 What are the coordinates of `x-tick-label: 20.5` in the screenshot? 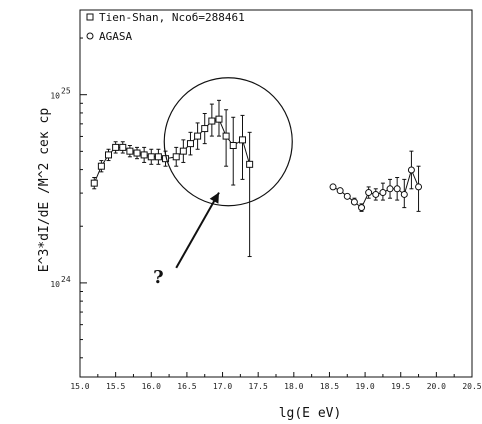 It's located at (471, 386).